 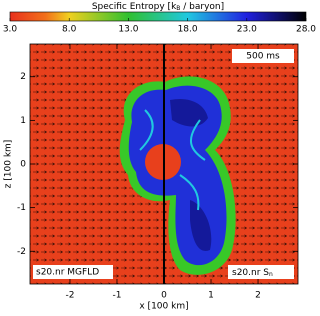 I want to click on colorbar-tick-label: 18.0, so click(x=188, y=30).